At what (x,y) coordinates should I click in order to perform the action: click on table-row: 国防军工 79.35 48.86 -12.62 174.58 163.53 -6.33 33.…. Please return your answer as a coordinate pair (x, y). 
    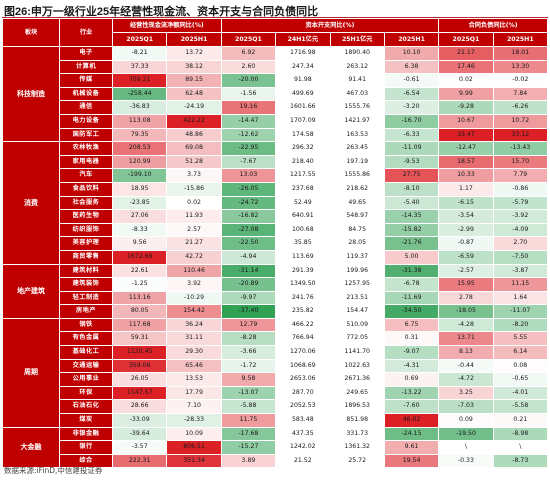
    Looking at the image, I should click on (276, 135).